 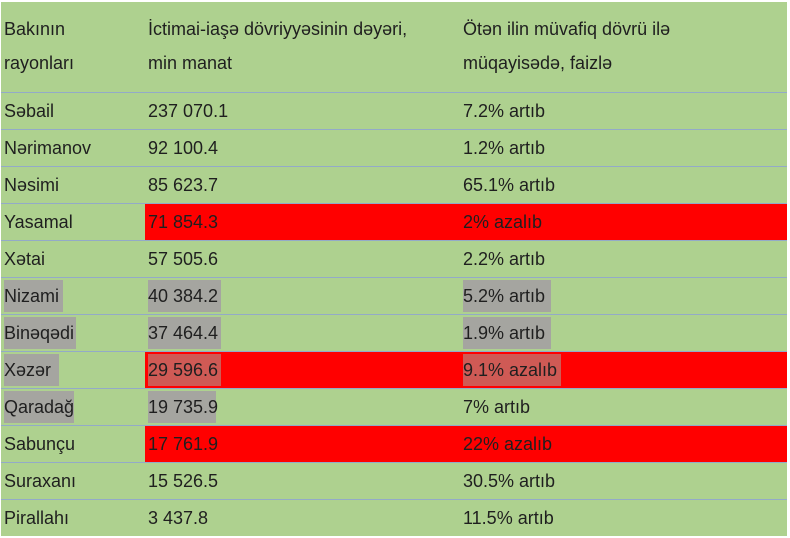 I want to click on change-percent: 22% azalıb, so click(x=508, y=444).